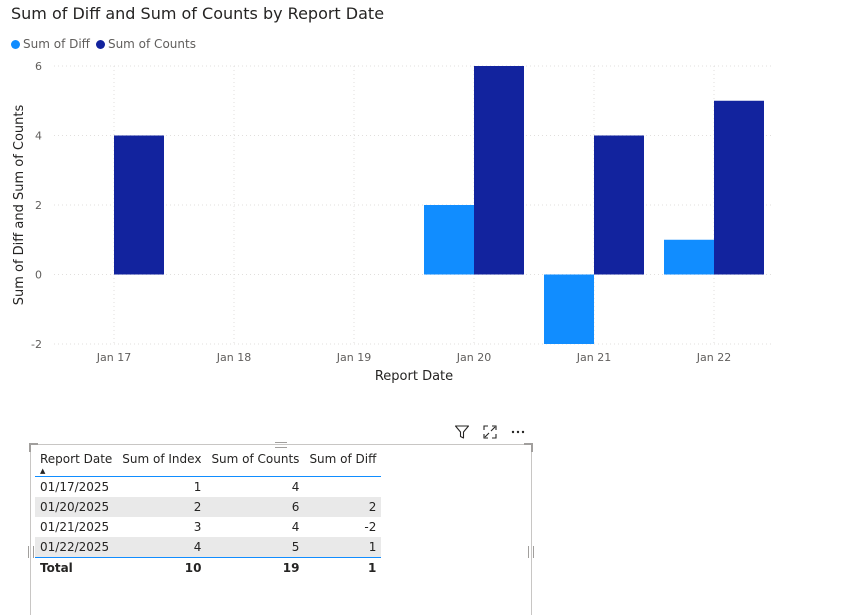  What do you see at coordinates (38, 205) in the screenshot?
I see `y-tick-label: 2` at bounding box center [38, 205].